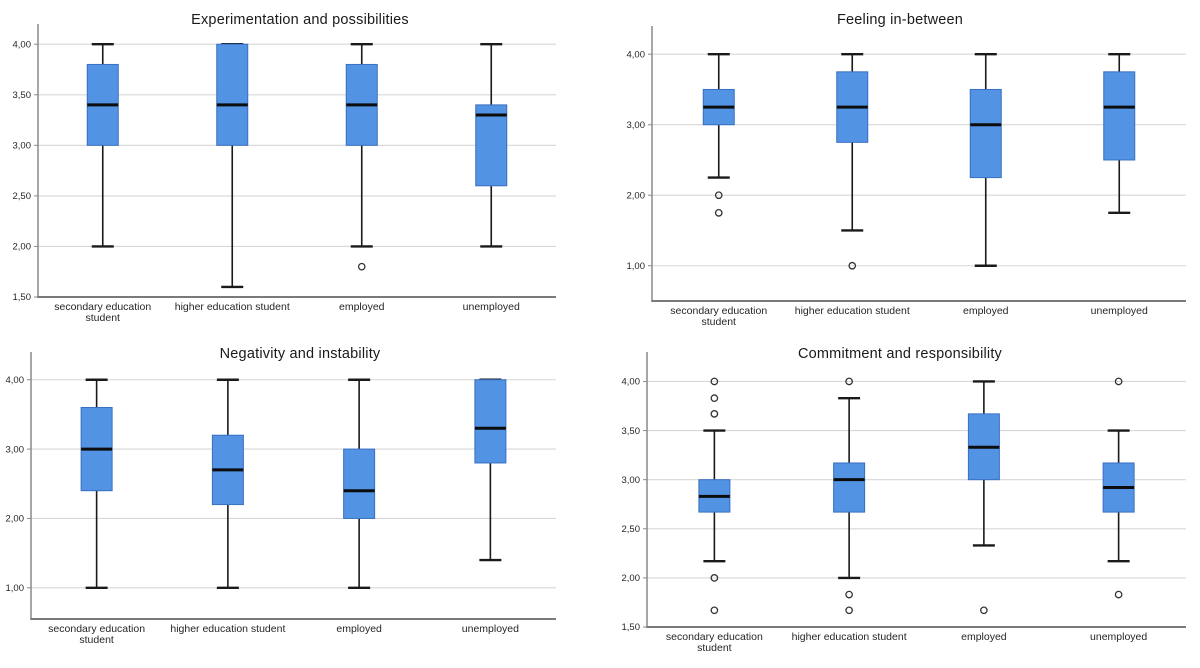  Describe the element at coordinates (900, 20) in the screenshot. I see `chart-title: Feeling in-between` at that location.